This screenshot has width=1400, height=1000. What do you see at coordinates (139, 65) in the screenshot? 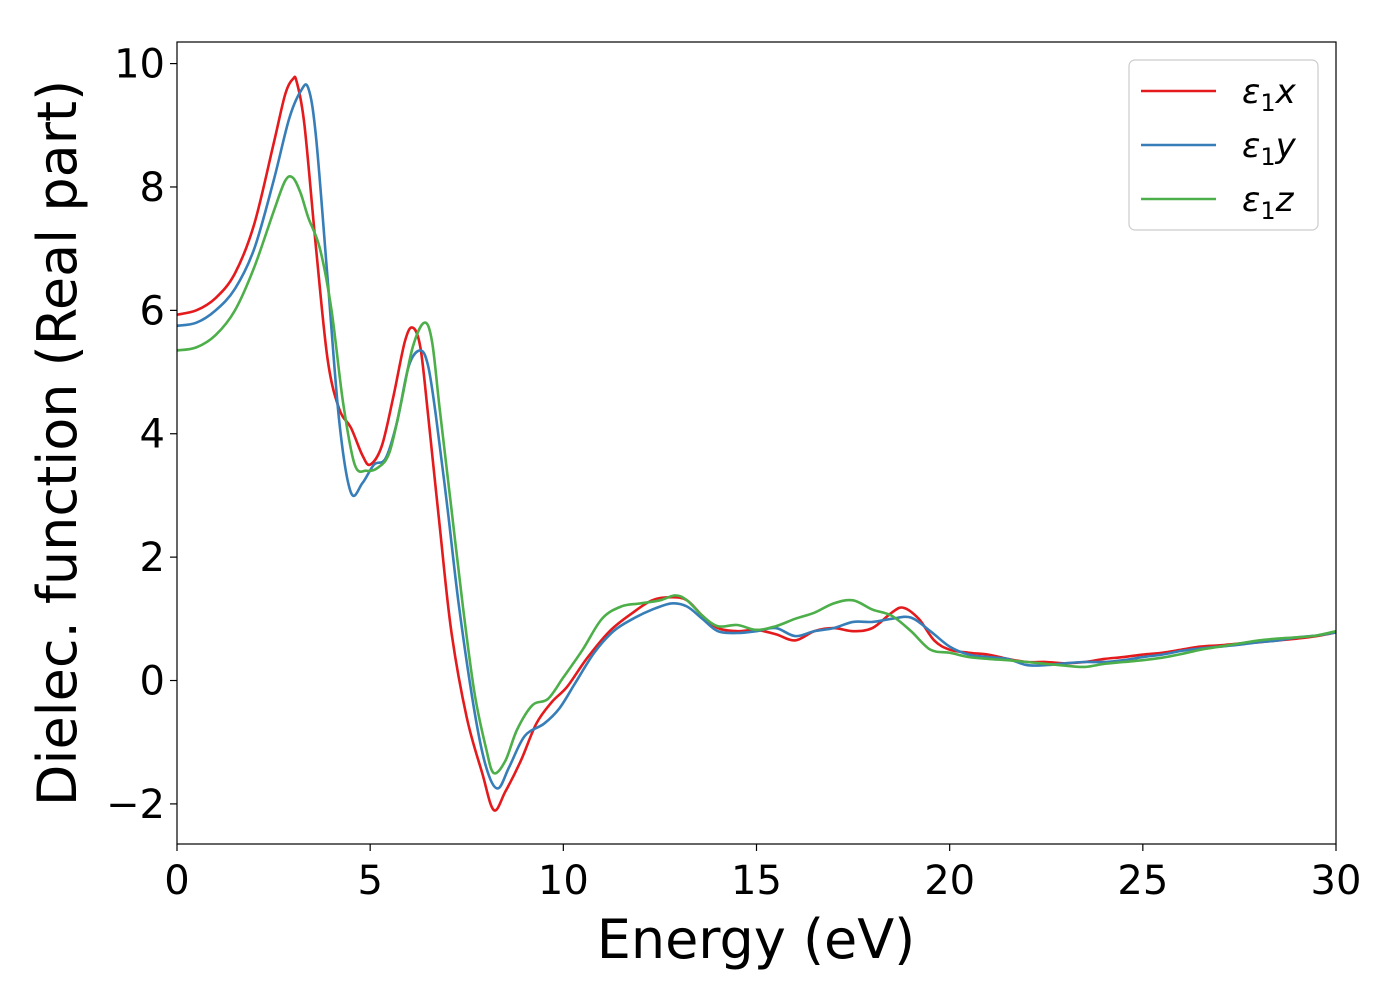
I see `y-tick-label: 10` at bounding box center [139, 65].